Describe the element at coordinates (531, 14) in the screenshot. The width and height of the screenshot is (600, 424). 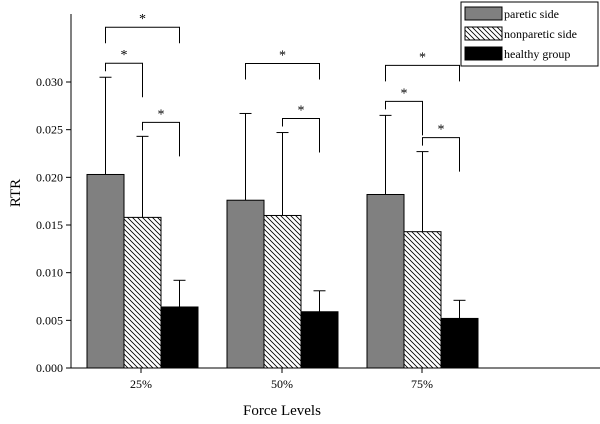
I see `legend-label-paretic-side: paretic side` at that location.